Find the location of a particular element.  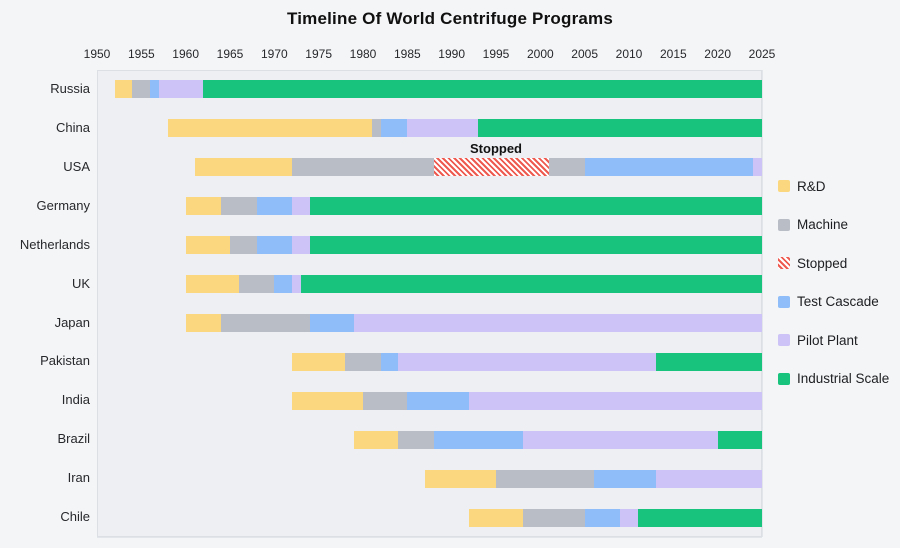

legend-item-r-d: R&D is located at coordinates (802, 186).